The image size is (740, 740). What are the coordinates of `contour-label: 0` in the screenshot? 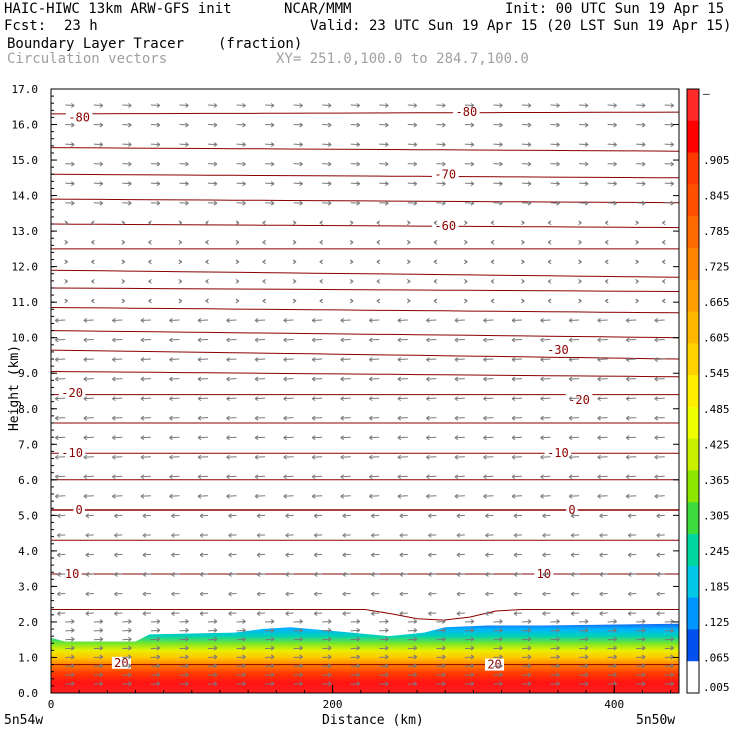 It's located at (571, 510).